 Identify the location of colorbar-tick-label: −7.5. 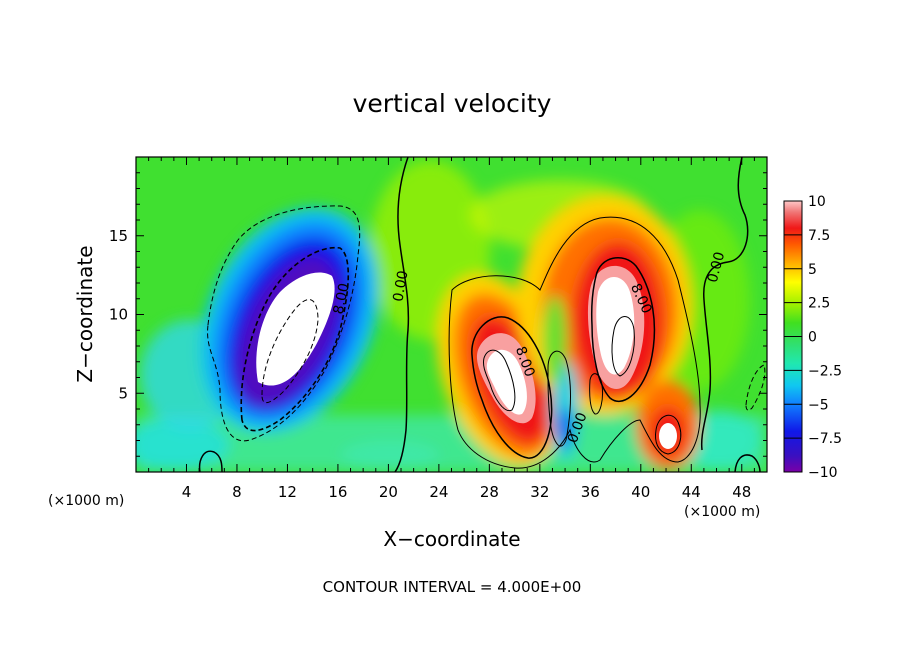
(825, 439).